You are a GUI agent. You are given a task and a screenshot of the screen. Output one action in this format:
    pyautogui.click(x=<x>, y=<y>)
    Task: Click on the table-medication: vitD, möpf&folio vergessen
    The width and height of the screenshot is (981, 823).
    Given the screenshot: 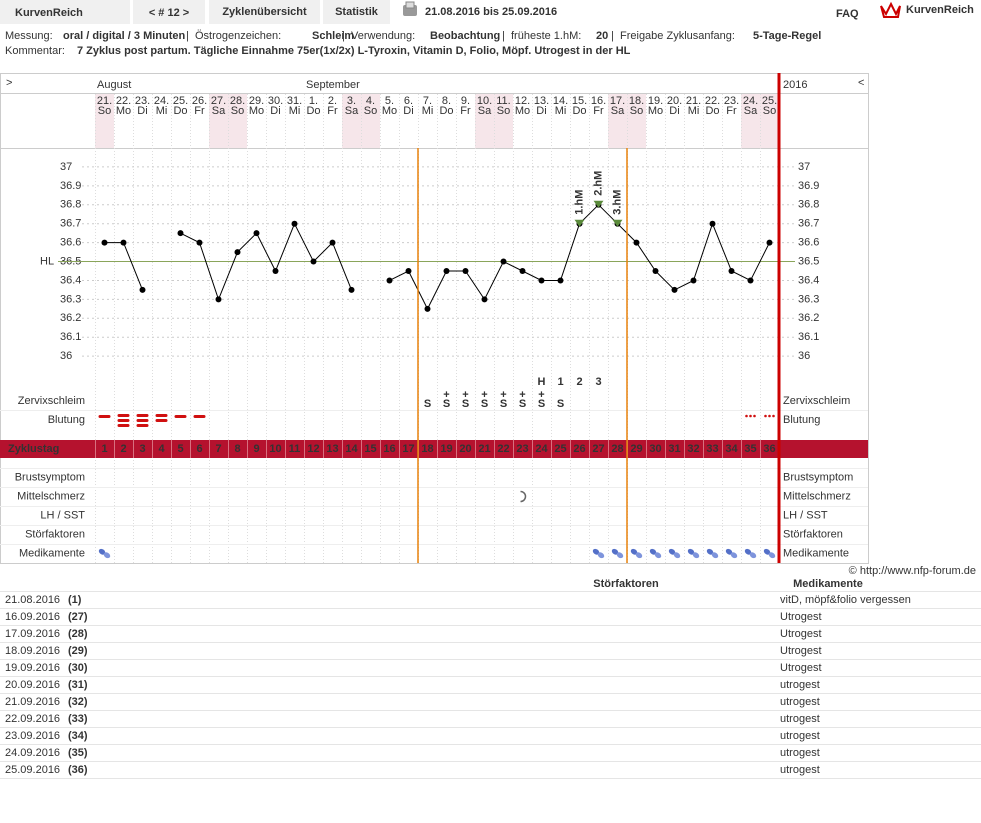 What is the action you would take?
    pyautogui.click(x=845, y=600)
    